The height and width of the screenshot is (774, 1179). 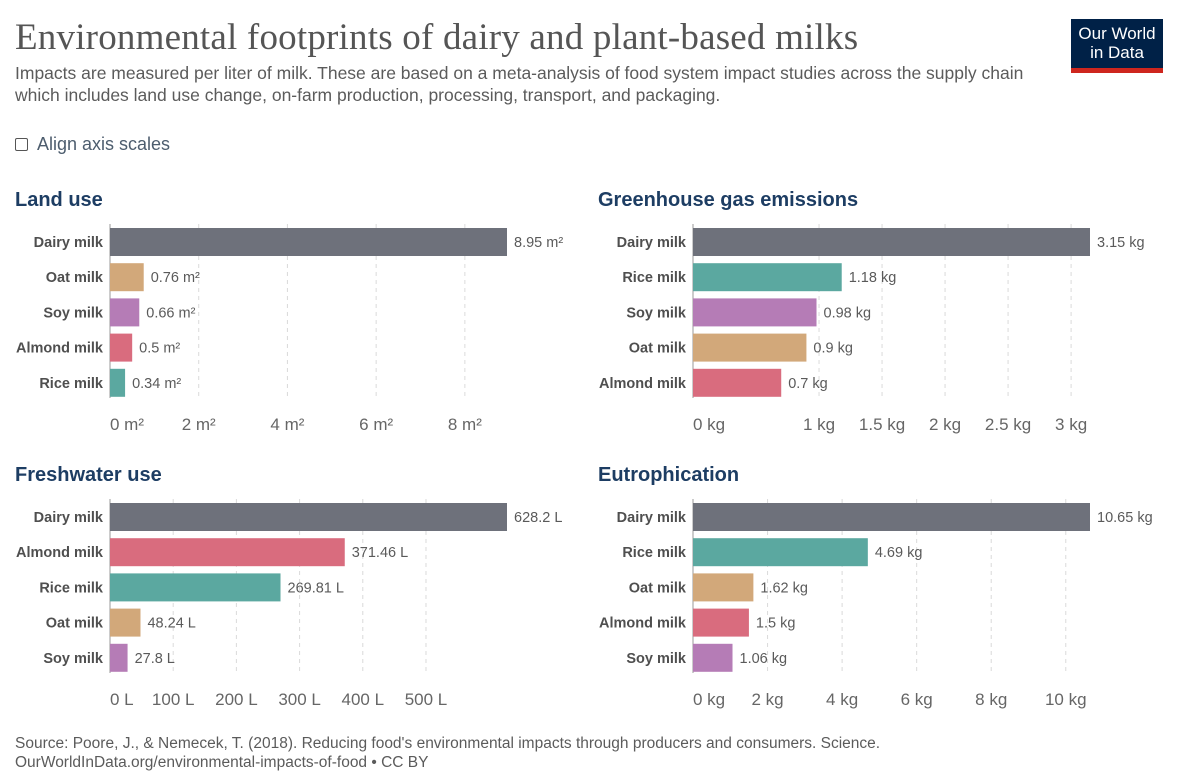 What do you see at coordinates (21, 144) in the screenshot?
I see `align-axis-checkbox` at bounding box center [21, 144].